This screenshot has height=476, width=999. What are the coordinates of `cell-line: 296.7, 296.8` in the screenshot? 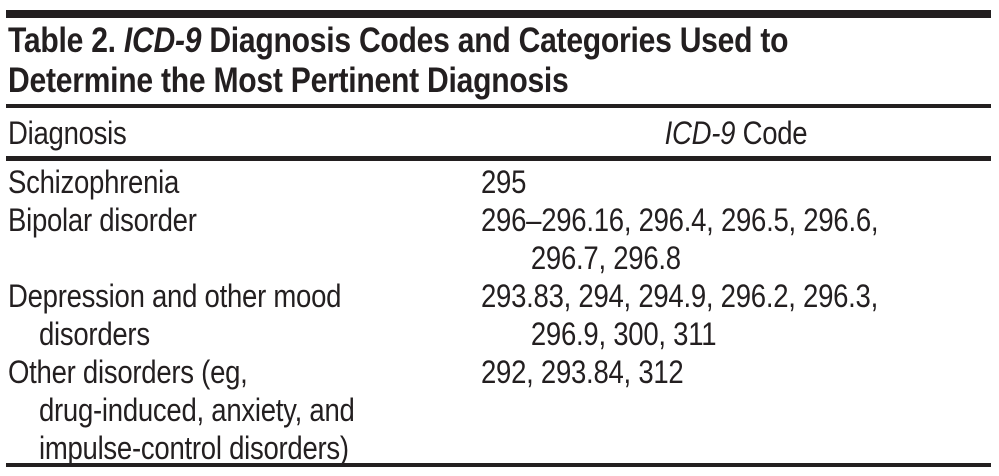 It's located at (605, 258).